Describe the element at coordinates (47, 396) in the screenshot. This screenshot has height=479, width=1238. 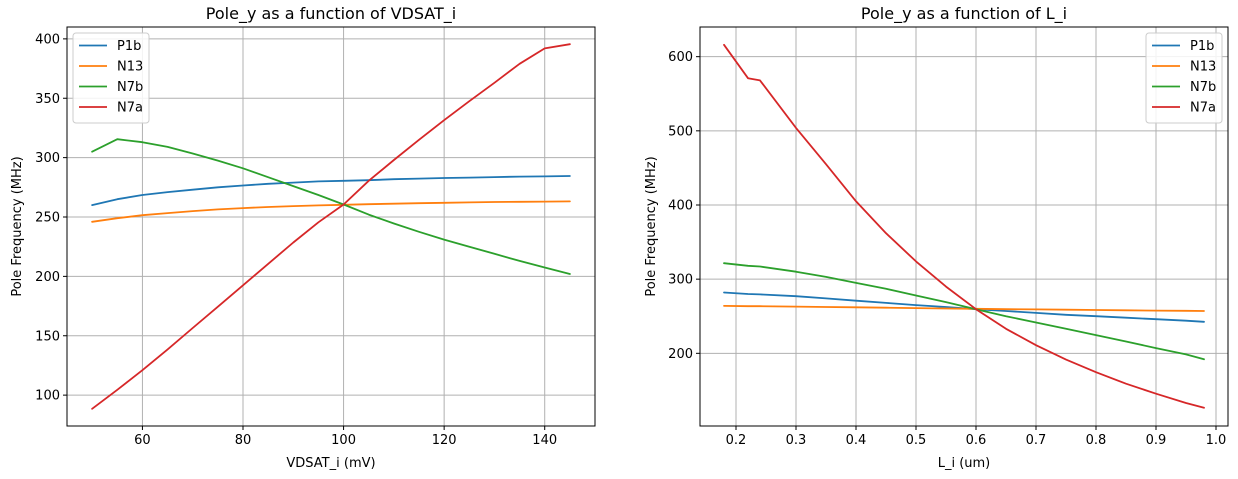
I see `chart-vdsat-ytick-label: 100` at that location.